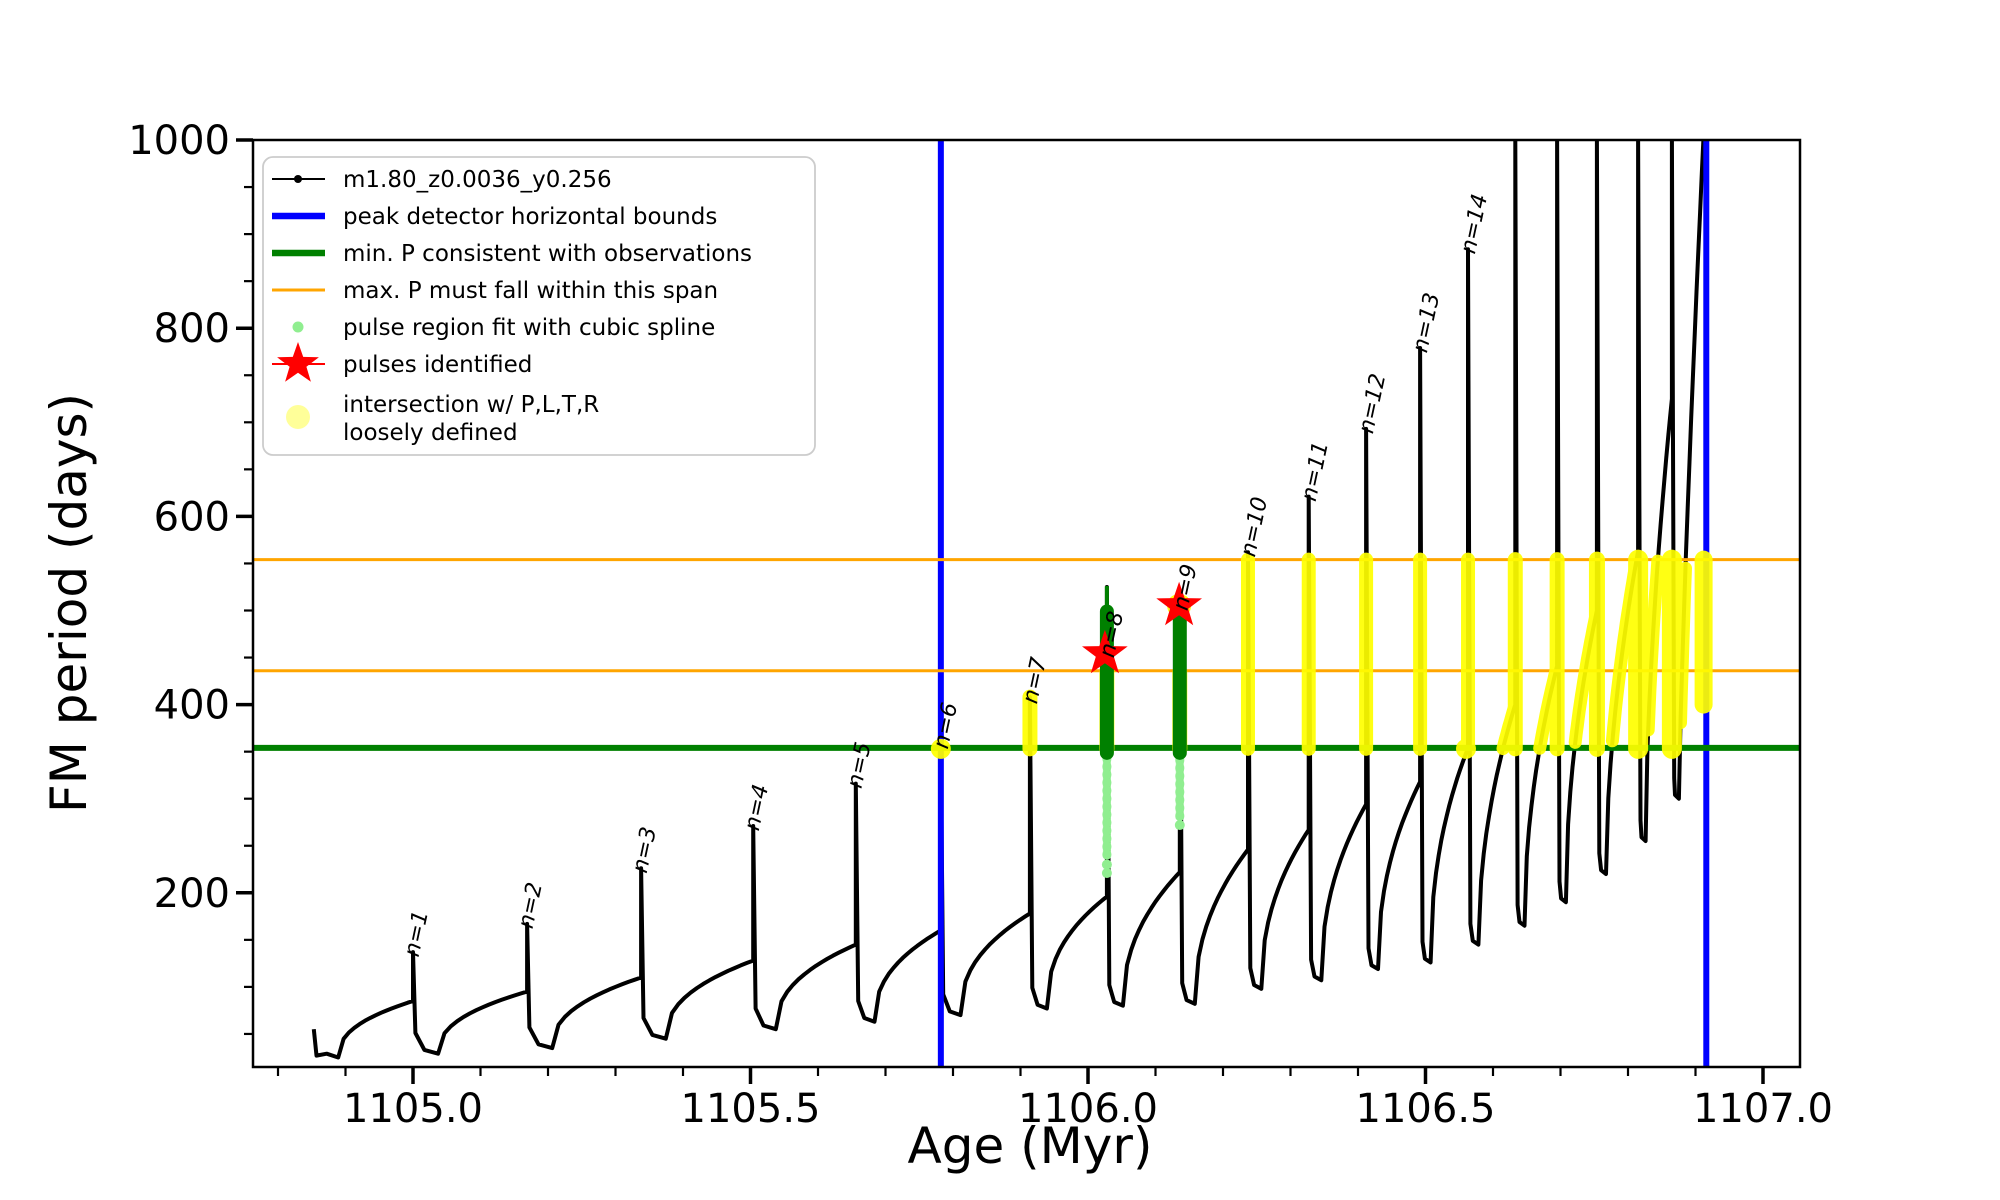  Describe the element at coordinates (1315, 471) in the screenshot. I see `pulse-label: n=11` at that location.